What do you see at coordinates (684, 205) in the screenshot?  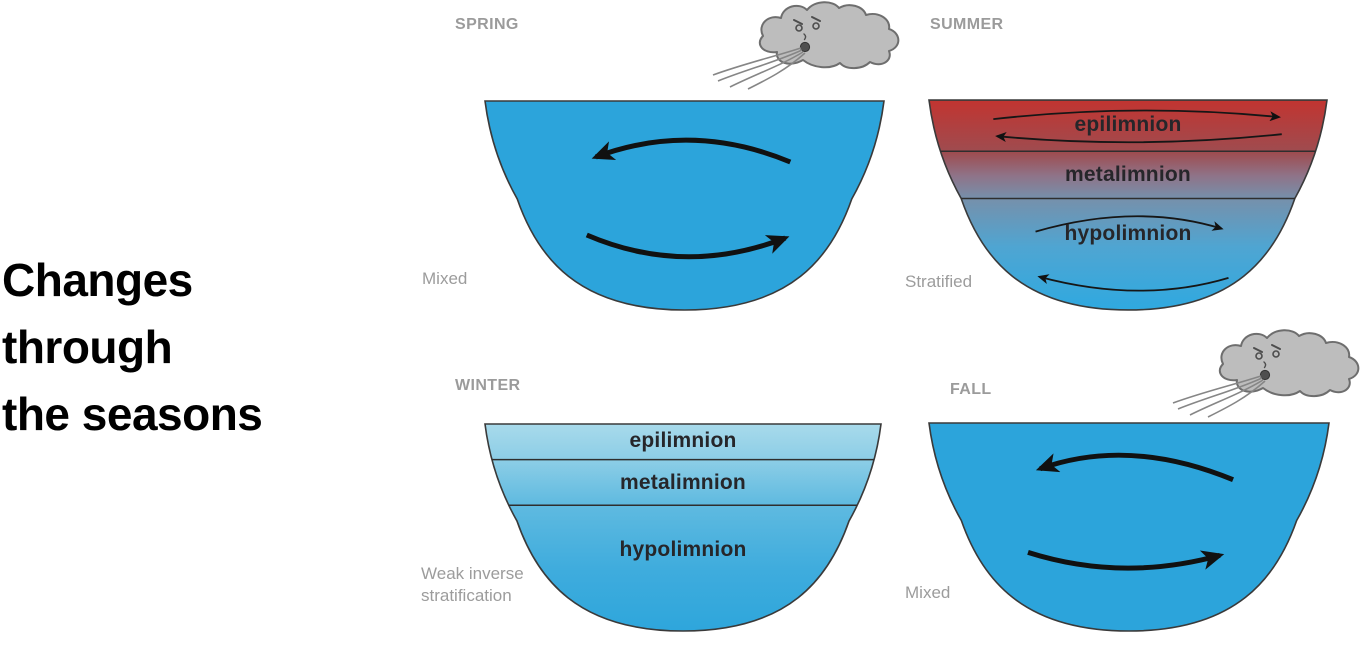 I see `spring-basin` at bounding box center [684, 205].